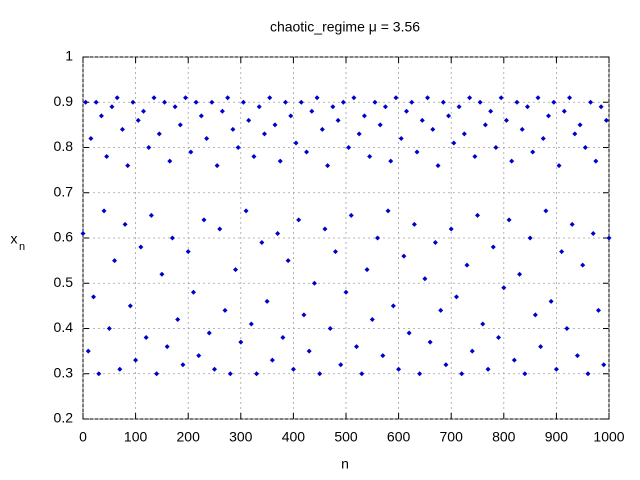 The height and width of the screenshot is (480, 640). What do you see at coordinates (22, 247) in the screenshot?
I see `y-axis-label-subscript: n` at bounding box center [22, 247].